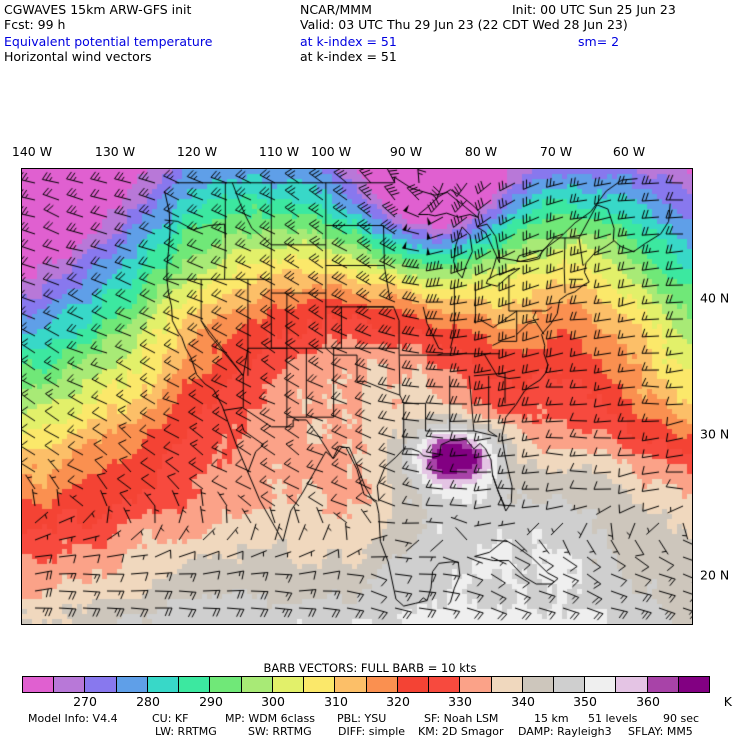  Describe the element at coordinates (648, 701) in the screenshot. I see `colorbar-tick-360: 360` at that location.